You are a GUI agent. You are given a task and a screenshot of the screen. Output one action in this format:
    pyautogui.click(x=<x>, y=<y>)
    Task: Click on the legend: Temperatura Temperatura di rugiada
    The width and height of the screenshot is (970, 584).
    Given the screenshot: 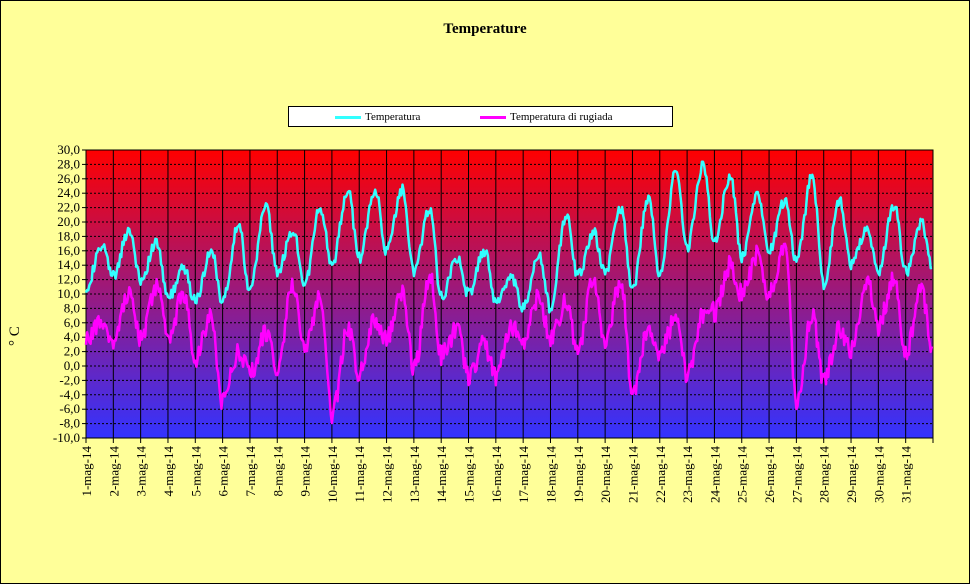 What is the action you would take?
    pyautogui.click(x=480, y=116)
    